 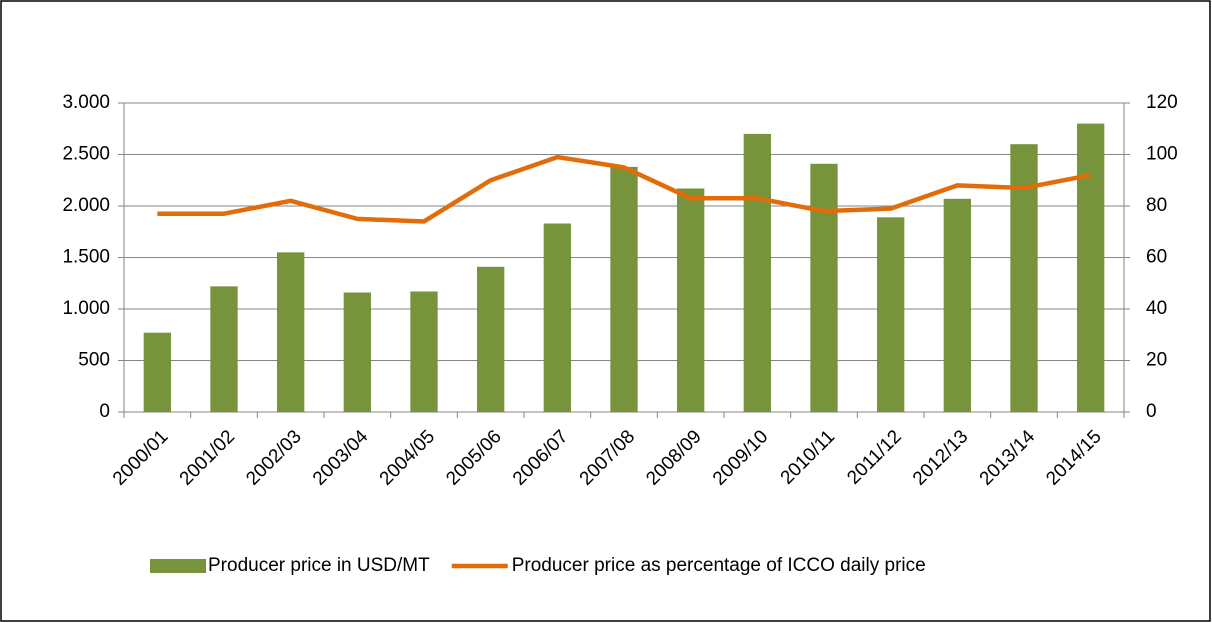 I want to click on y-tick-label: 2.500, so click(x=86, y=154).